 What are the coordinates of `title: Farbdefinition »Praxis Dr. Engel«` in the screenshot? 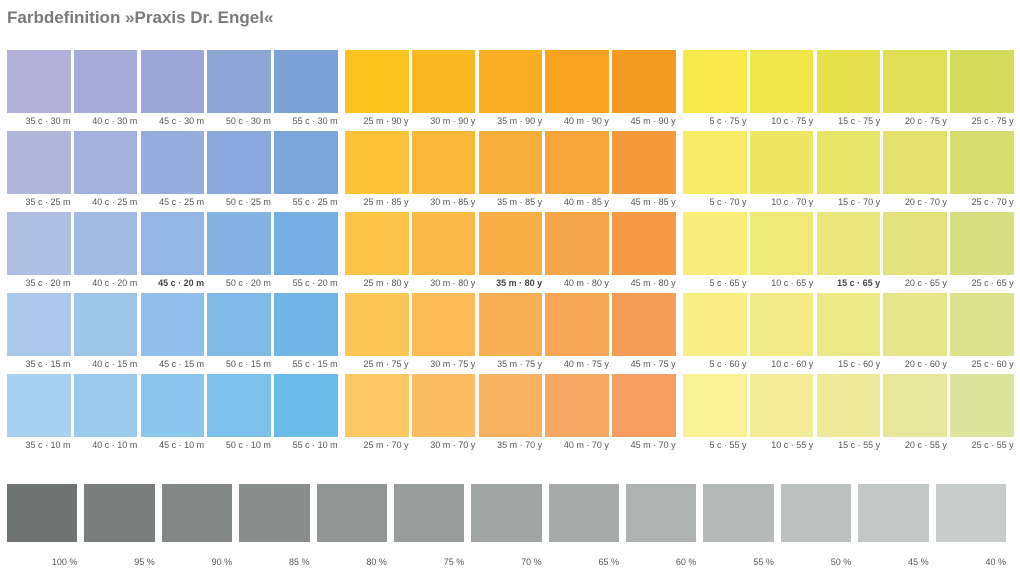 It's located at (140, 17).